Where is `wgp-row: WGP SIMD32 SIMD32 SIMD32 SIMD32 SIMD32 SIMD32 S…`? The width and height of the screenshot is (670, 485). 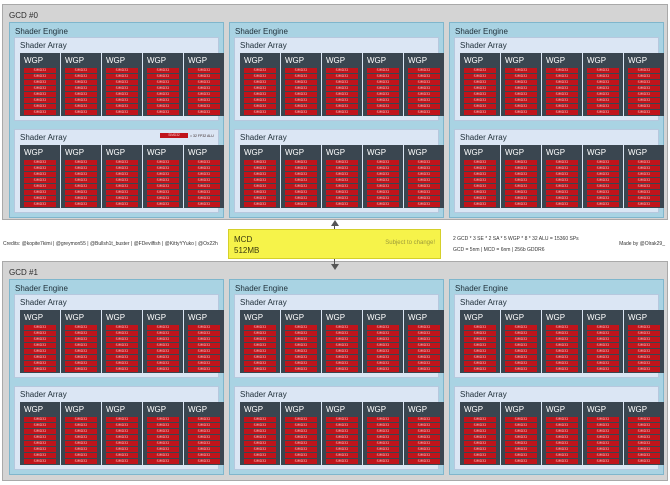
wgp-row: WGP SIMD32 SIMD32 SIMD32 SIMD32 SIMD32 SIMD32 S… is located at coordinates (122, 84).